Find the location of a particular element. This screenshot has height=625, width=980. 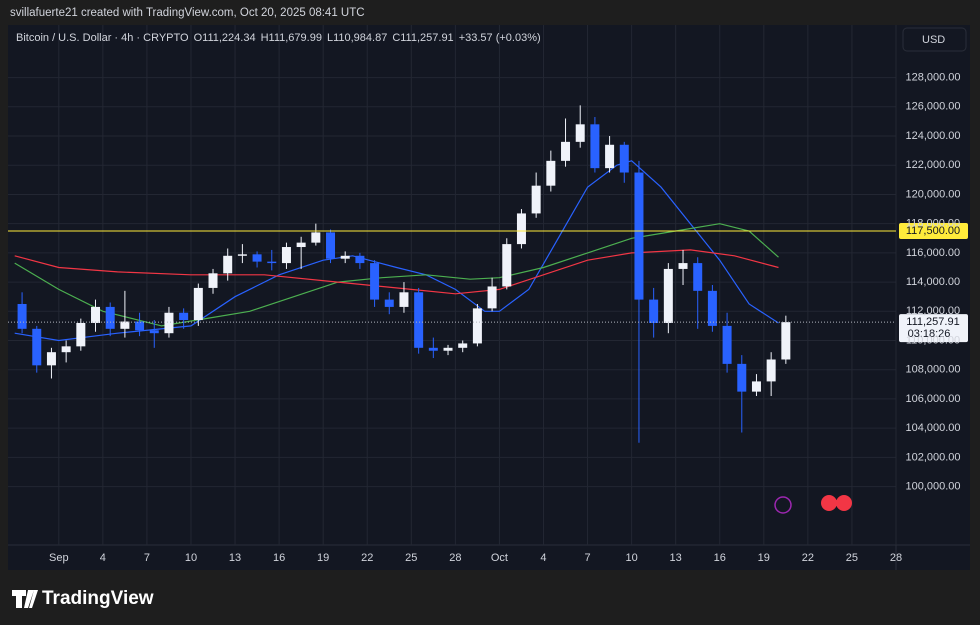

horizontal-line-label-box is located at coordinates (933, 230).